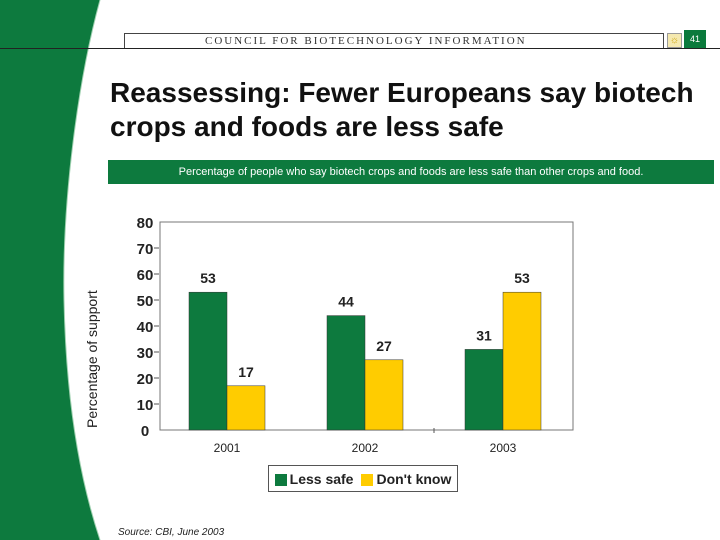 The height and width of the screenshot is (540, 720). I want to click on legend-swatch-green, so click(280, 479).